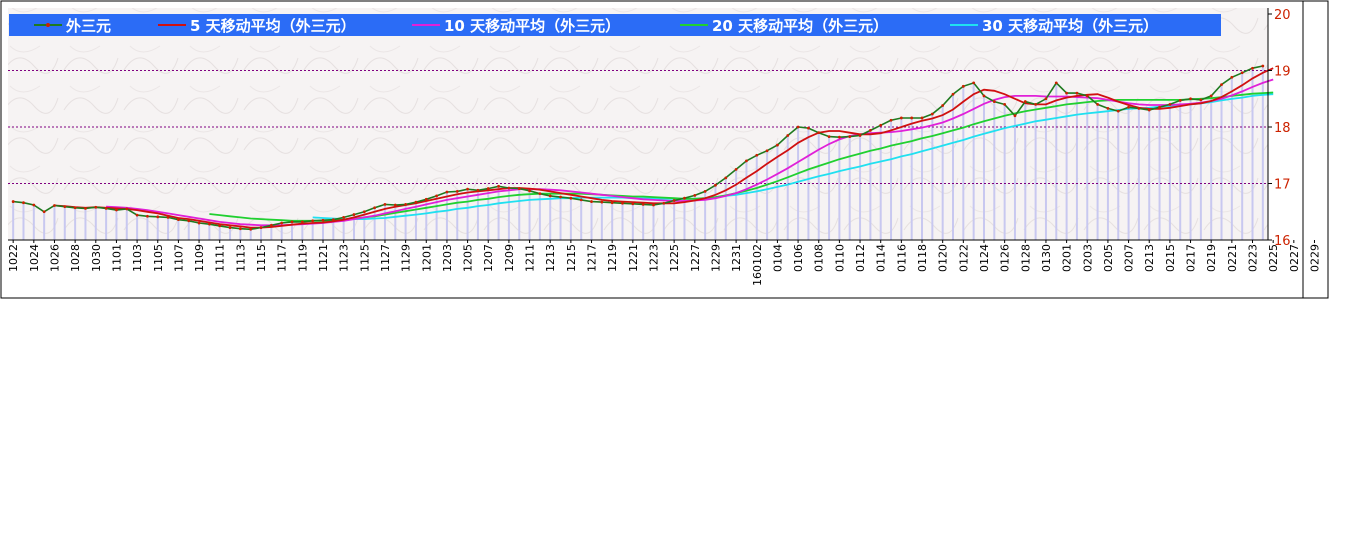  I want to click on legend-label-ma10: 10 天移动平均（外三元）, so click(532, 26).